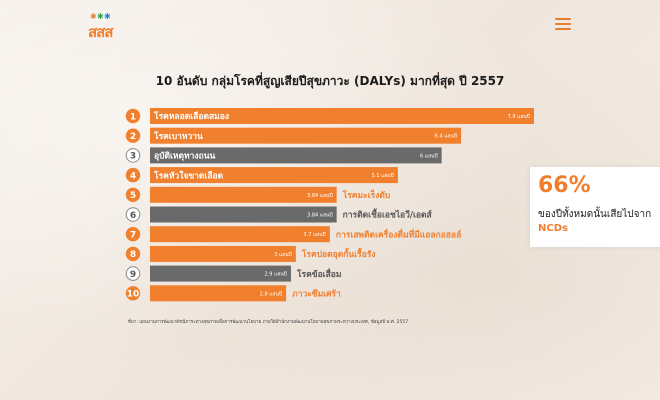 The image size is (660, 400). What do you see at coordinates (185, 156) in the screenshot?
I see `category-label: อุบัติเหตุทางถนน` at bounding box center [185, 156].